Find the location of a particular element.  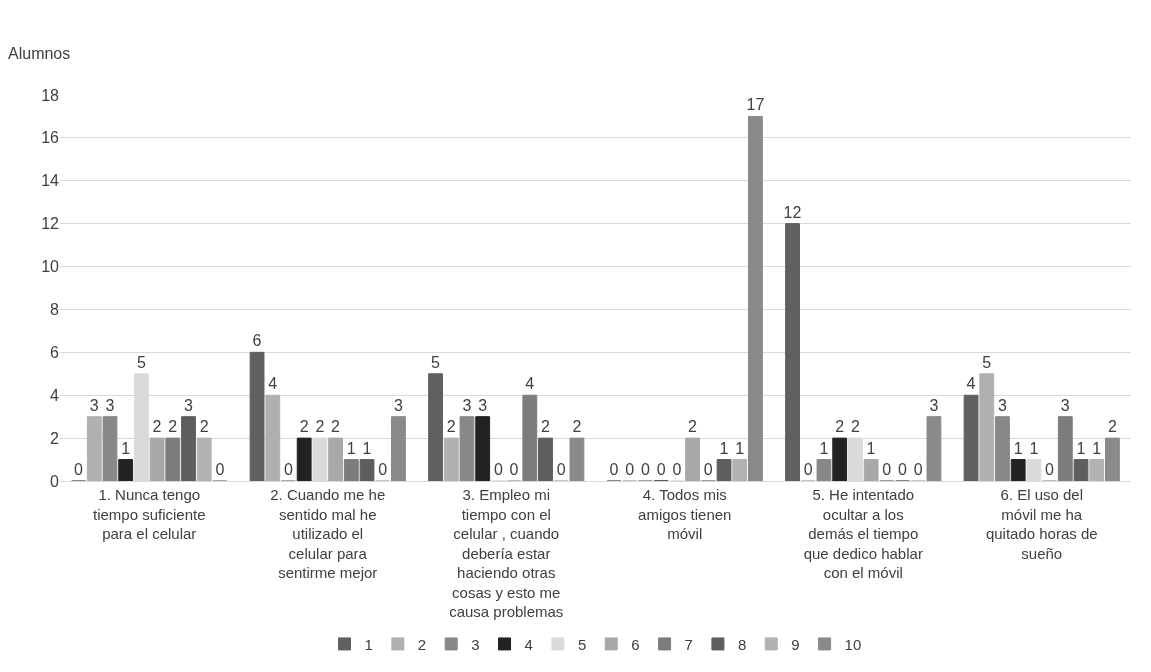

y-tick-label: 2 is located at coordinates (55, 438).